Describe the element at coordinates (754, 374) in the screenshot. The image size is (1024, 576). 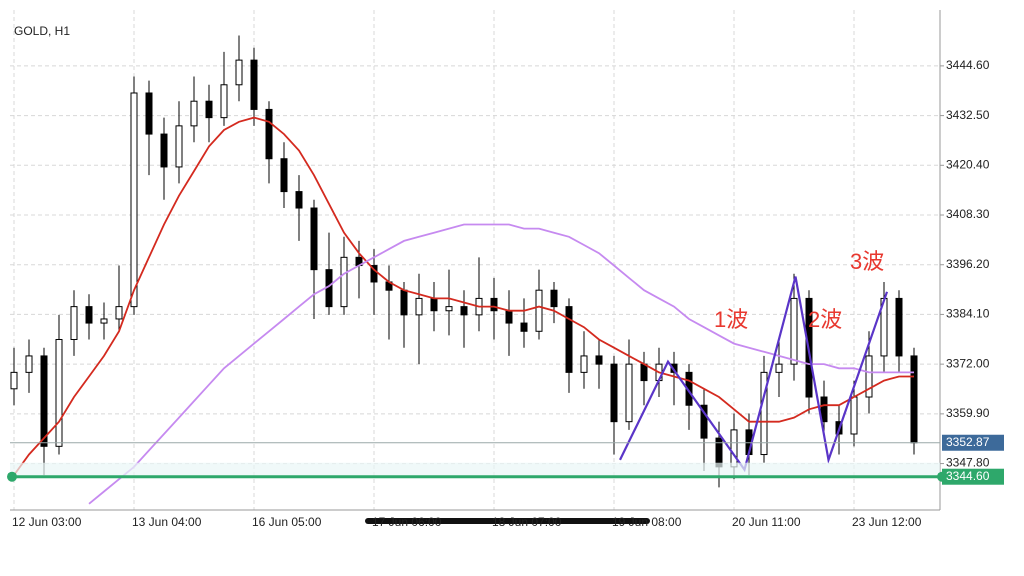
I see `wave-line` at that location.